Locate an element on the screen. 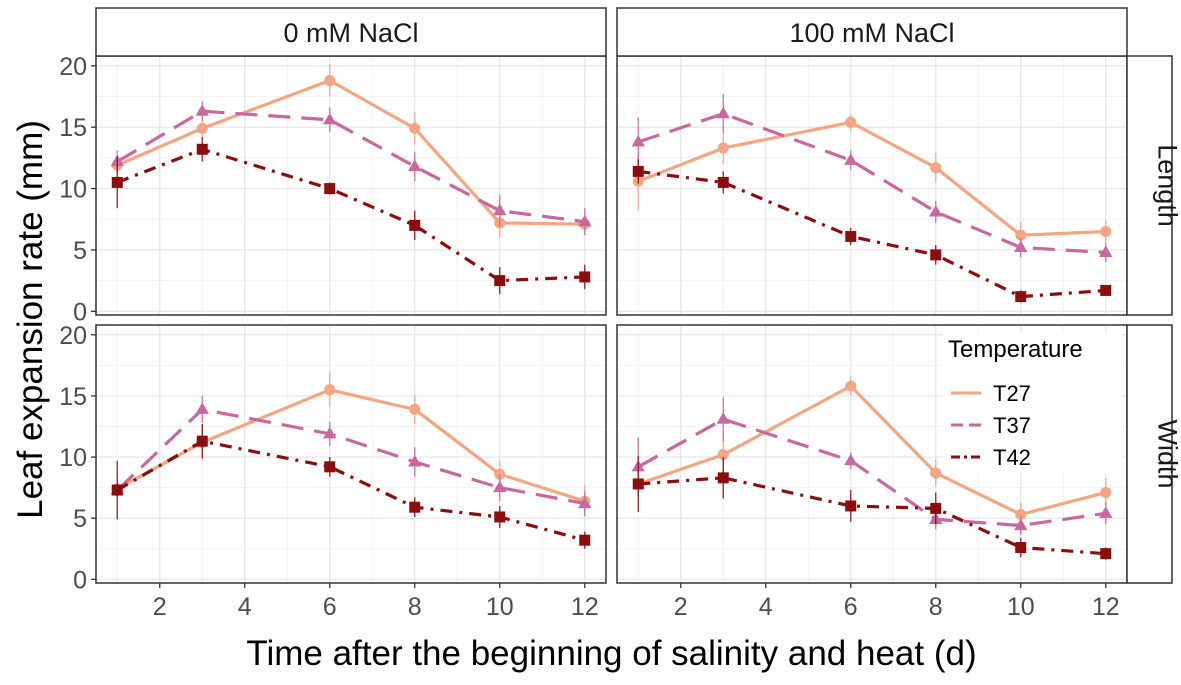  strip-100-mm-nacl-label: 100 mM NaCl is located at coordinates (871, 33).